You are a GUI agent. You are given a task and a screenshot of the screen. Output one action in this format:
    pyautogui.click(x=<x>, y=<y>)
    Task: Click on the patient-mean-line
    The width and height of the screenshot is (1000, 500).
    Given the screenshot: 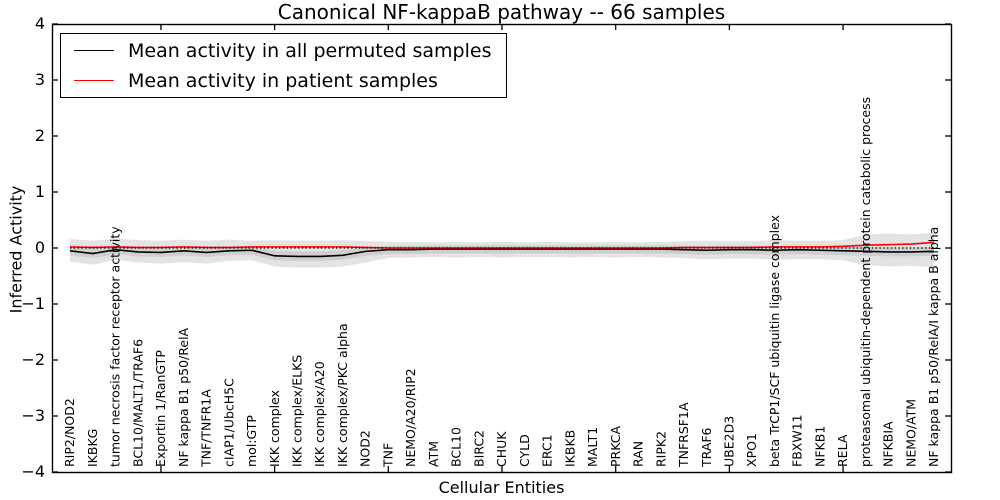 What is the action you would take?
    pyautogui.click(x=502, y=245)
    